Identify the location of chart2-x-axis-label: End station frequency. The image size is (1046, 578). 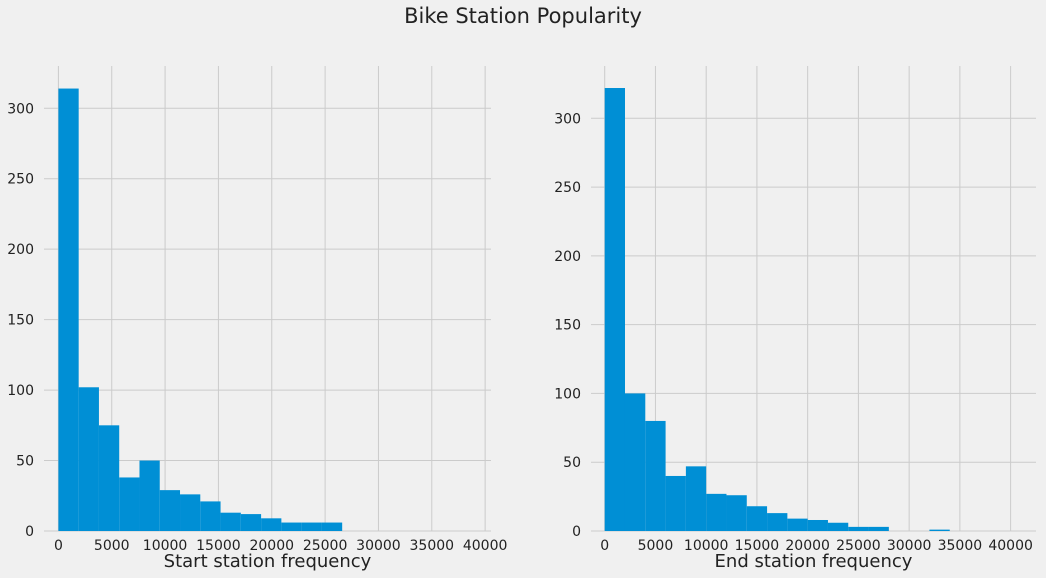
(814, 561).